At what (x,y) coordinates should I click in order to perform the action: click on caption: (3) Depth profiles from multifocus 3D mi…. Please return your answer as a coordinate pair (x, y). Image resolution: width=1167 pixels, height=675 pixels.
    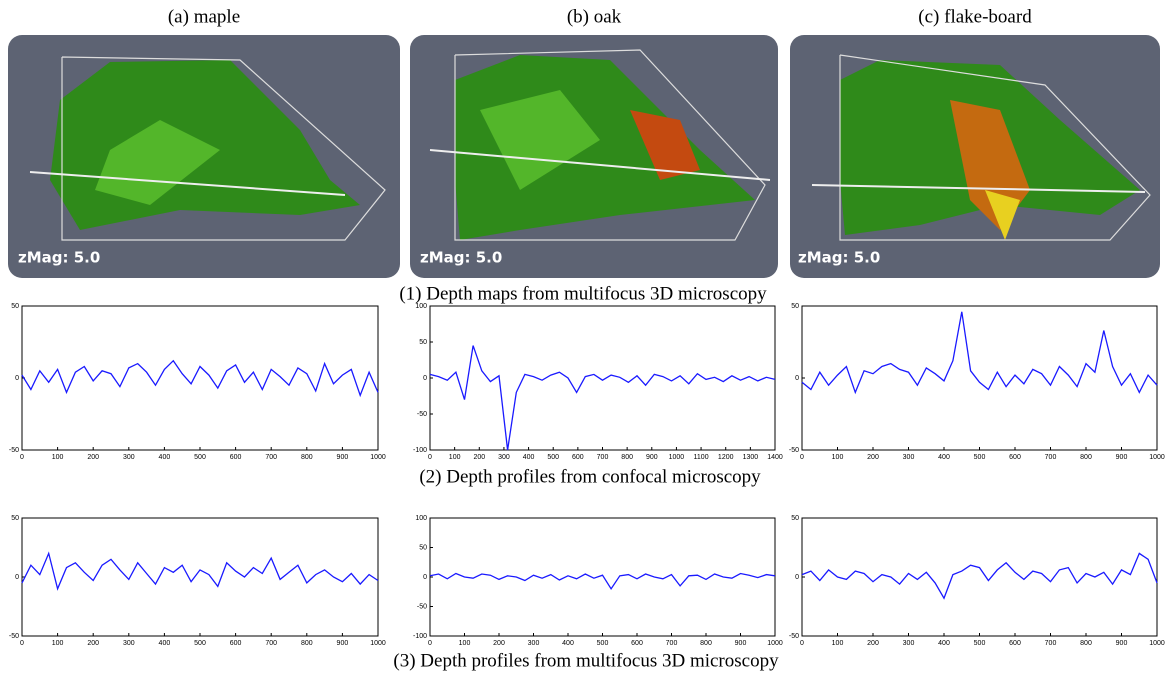
    Looking at the image, I should click on (586, 660).